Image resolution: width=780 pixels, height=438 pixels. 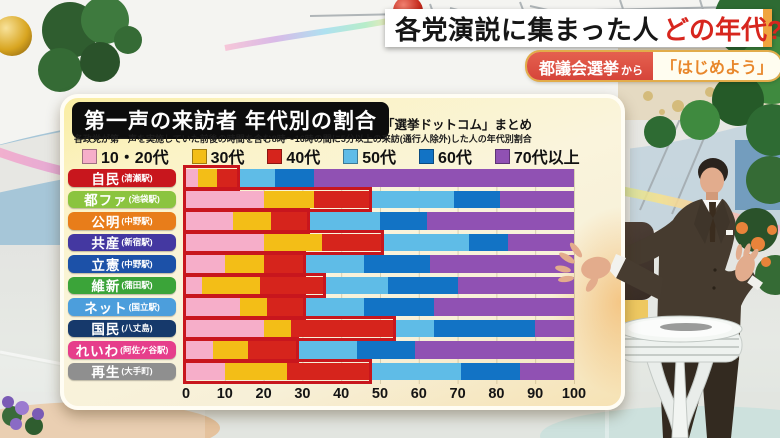 I want to click on party-station: (新宿駅), so click(x=137, y=242).